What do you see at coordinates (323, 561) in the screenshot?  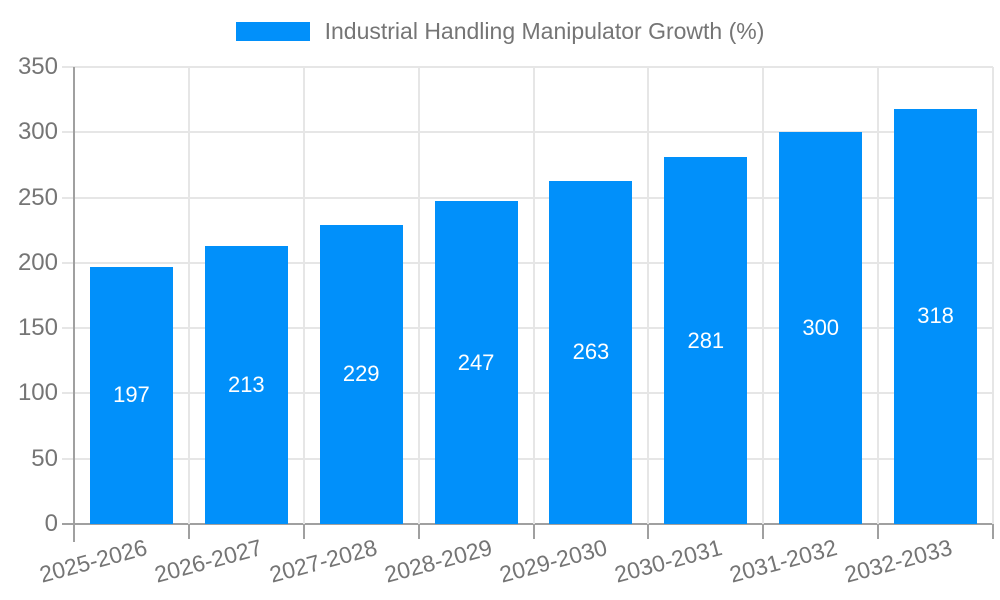 I see `x-tick-label: 2027-2028` at bounding box center [323, 561].